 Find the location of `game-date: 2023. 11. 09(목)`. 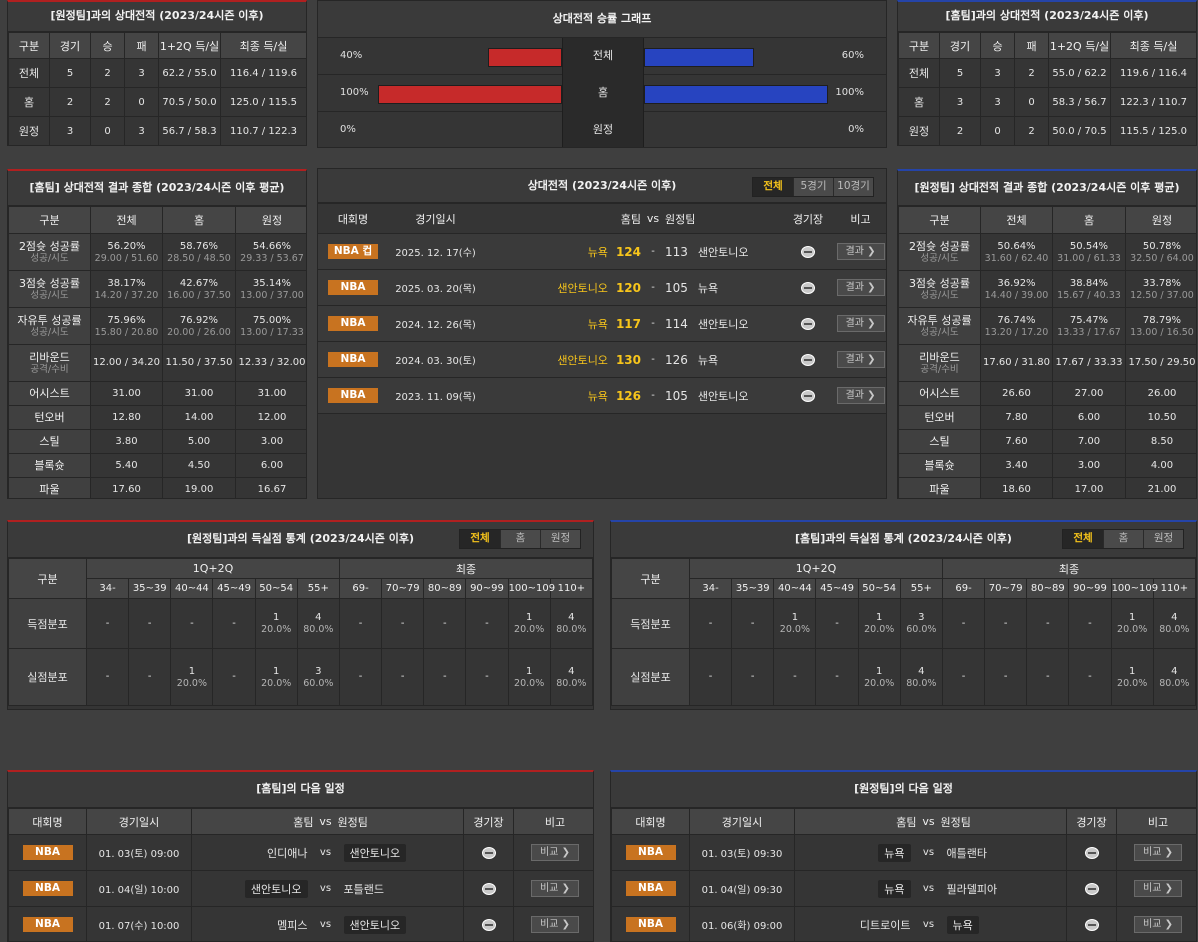

game-date: 2023. 11. 09(목) is located at coordinates (435, 395).